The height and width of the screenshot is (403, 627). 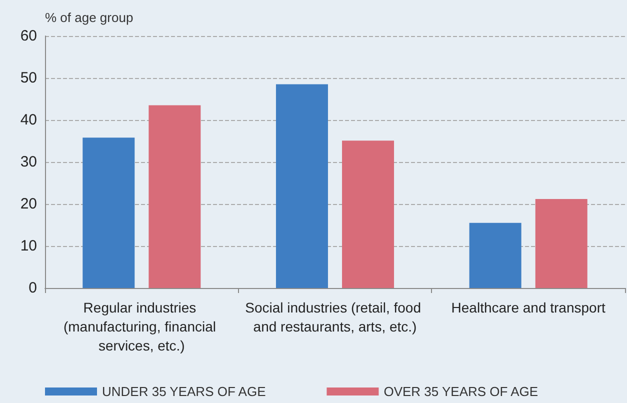 What do you see at coordinates (184, 391) in the screenshot?
I see `legend-label: UNDER 35 YEARS OF AGE` at bounding box center [184, 391].